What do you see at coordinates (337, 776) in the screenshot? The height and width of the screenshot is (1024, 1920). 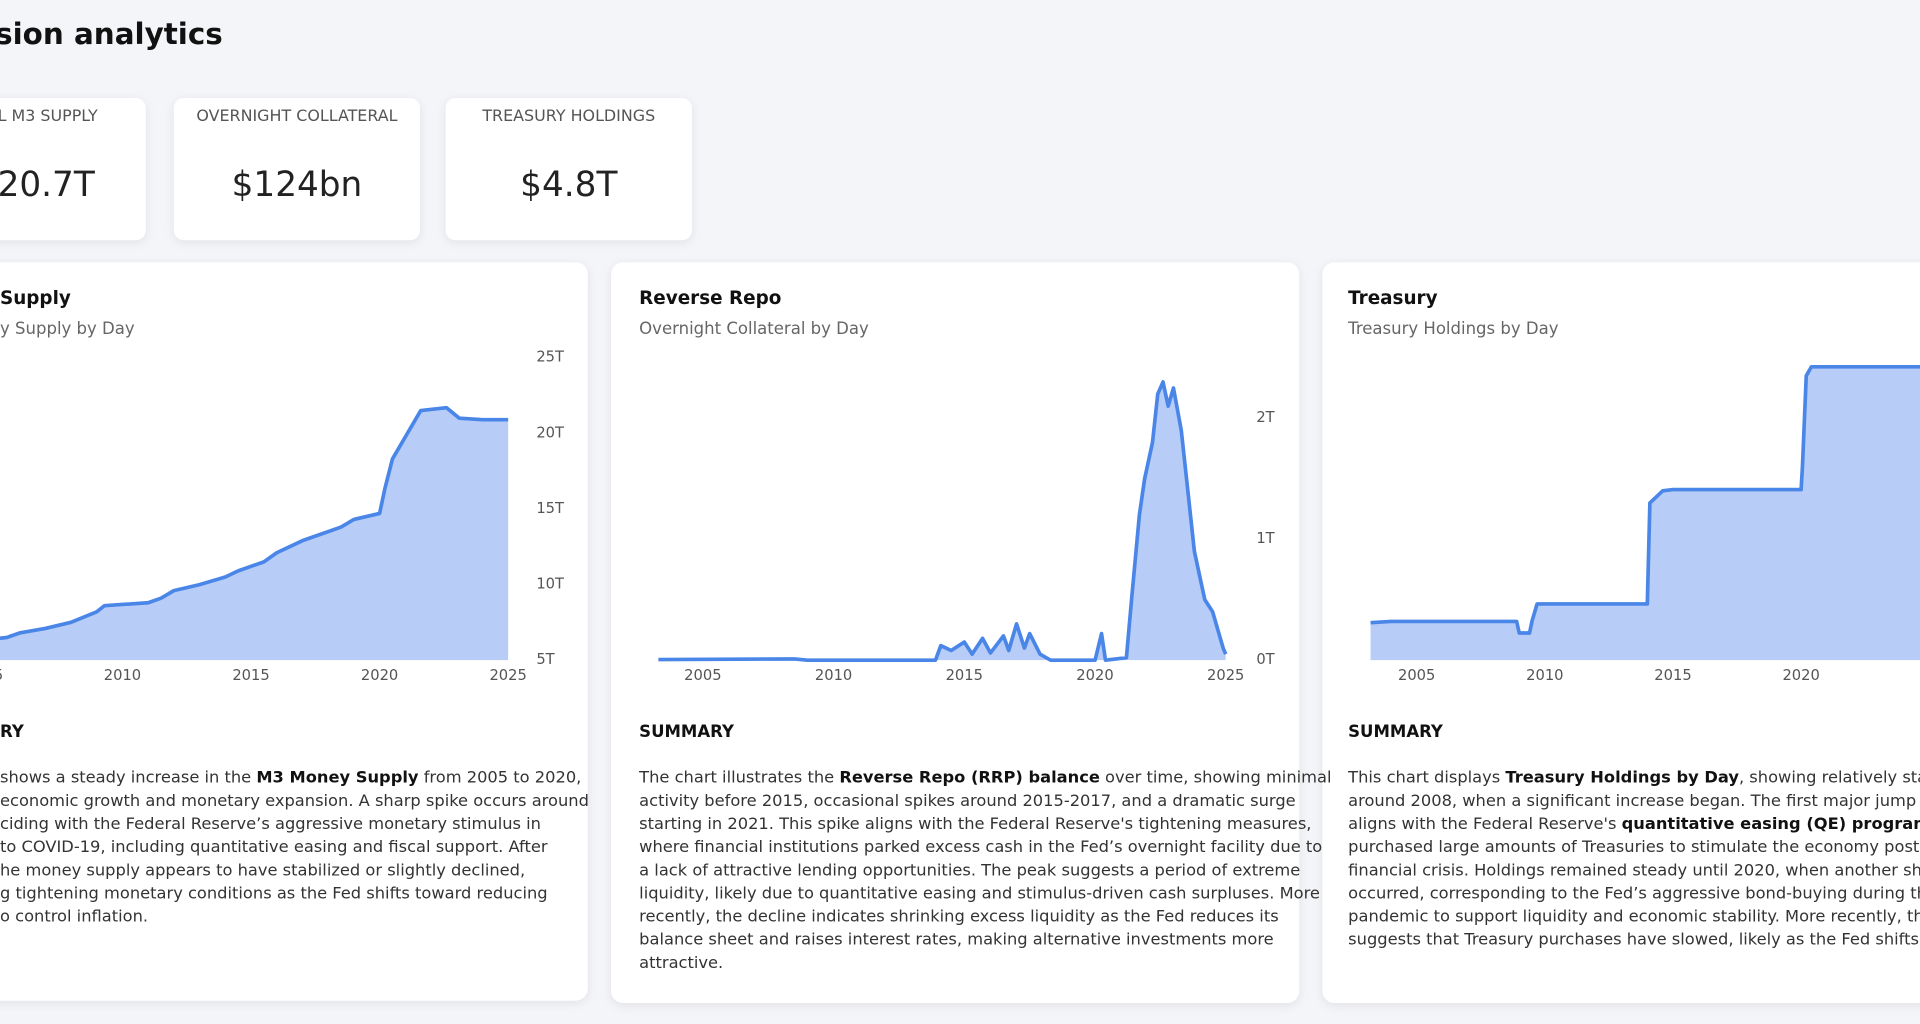 I see `summary-bold: M3 Money Supply` at bounding box center [337, 776].